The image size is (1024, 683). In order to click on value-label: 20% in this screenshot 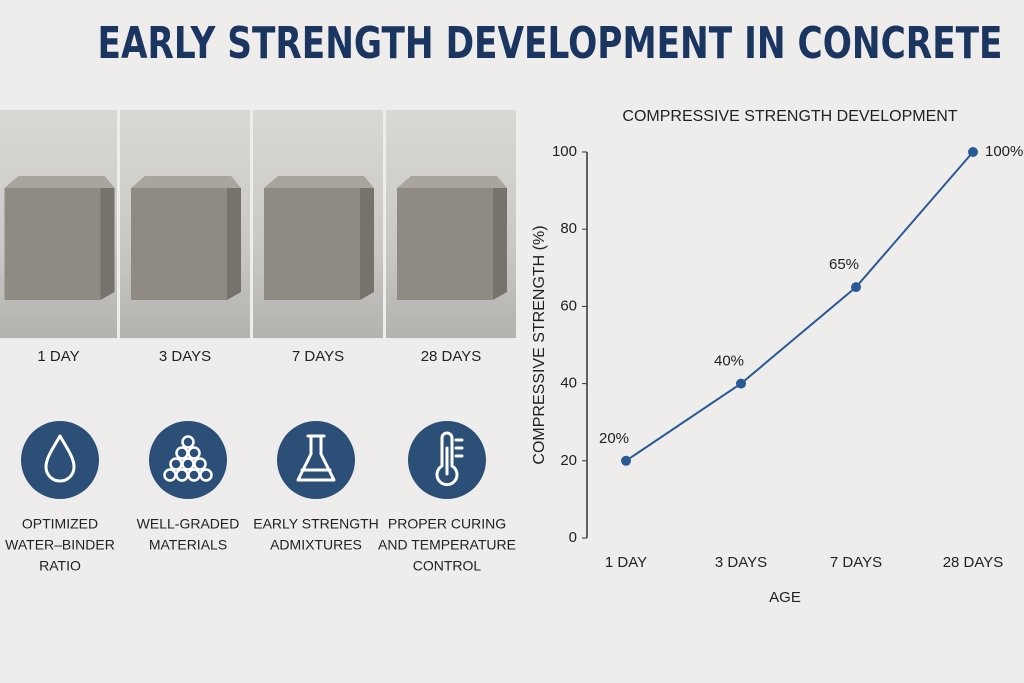, I will do `click(614, 438)`.